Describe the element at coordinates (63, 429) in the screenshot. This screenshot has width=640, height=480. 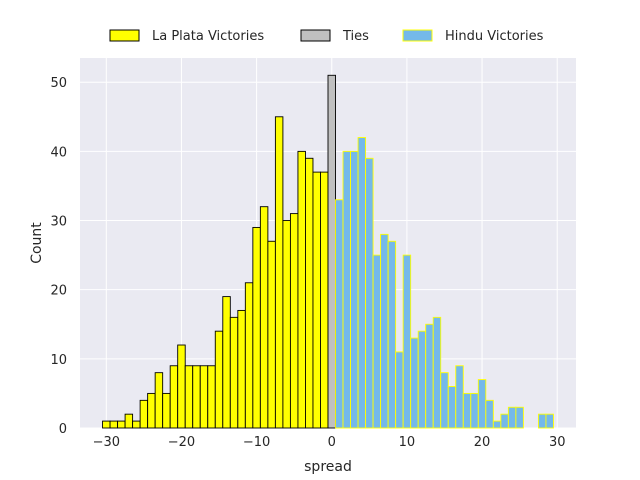
I see `y-tick-label: 0` at that location.